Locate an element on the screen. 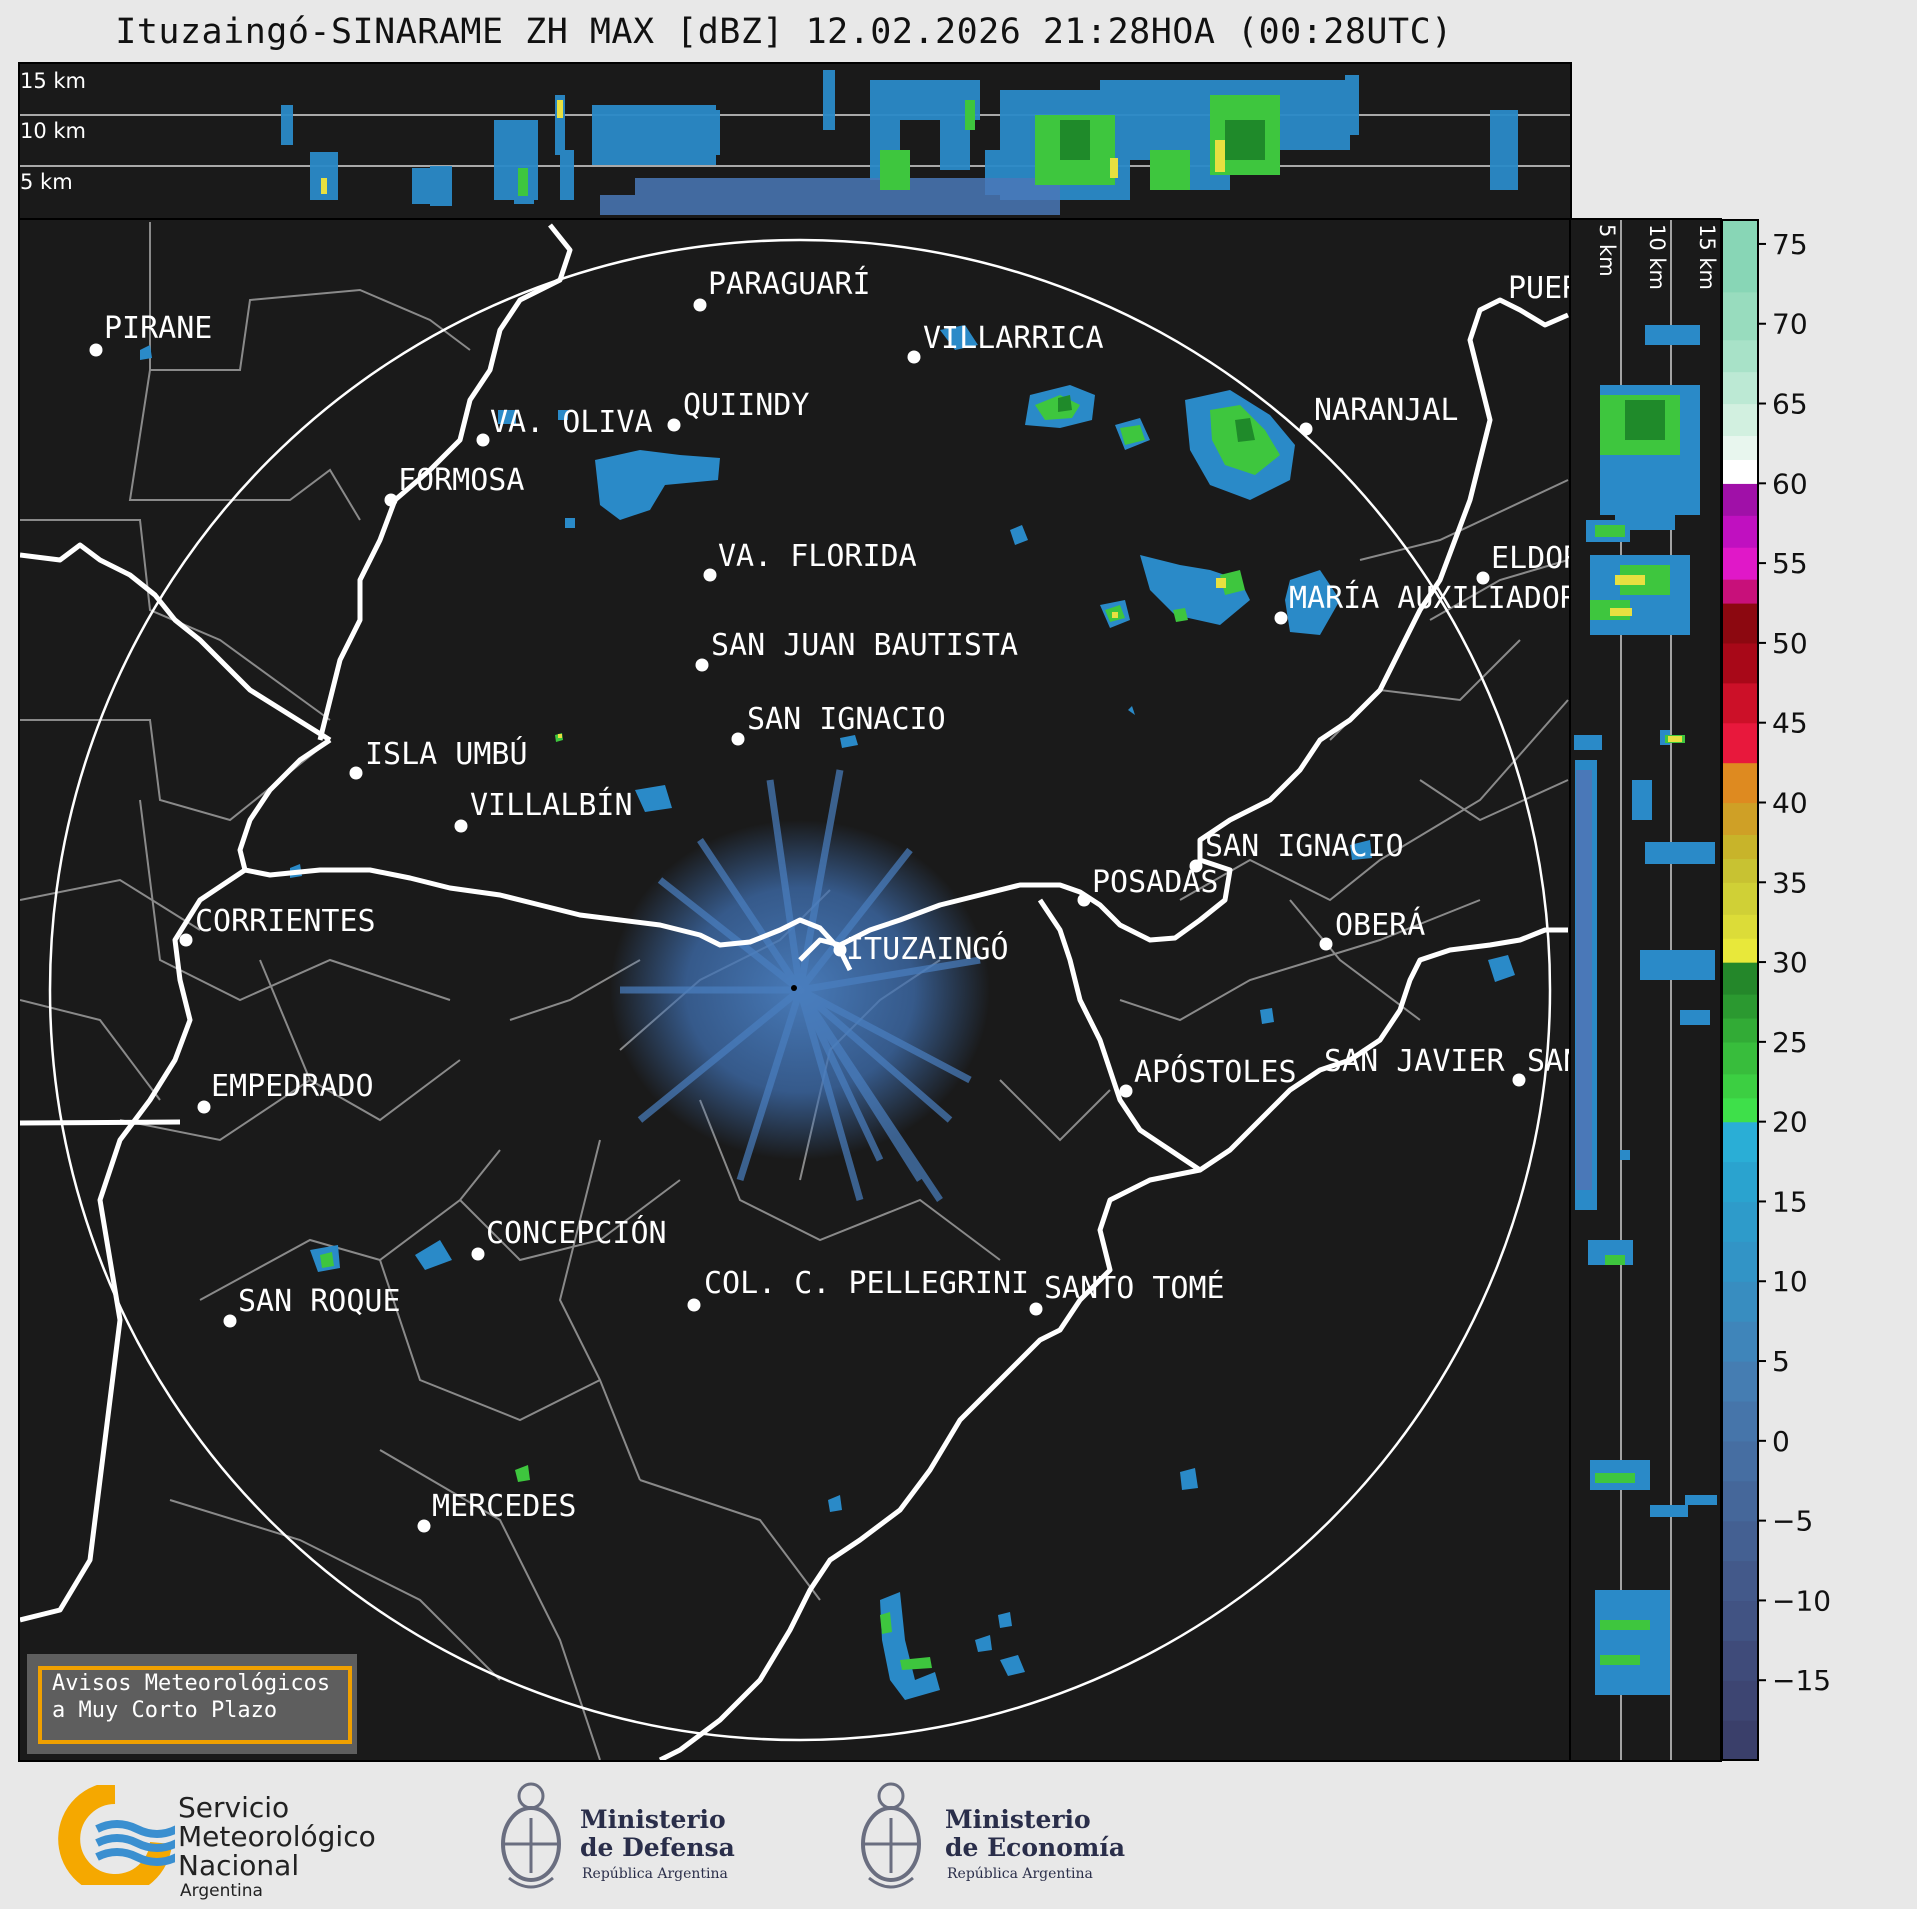 Image resolution: width=1917 pixels, height=1909 pixels. city-label-va-florida: VA. FLORIDA is located at coordinates (817, 556).